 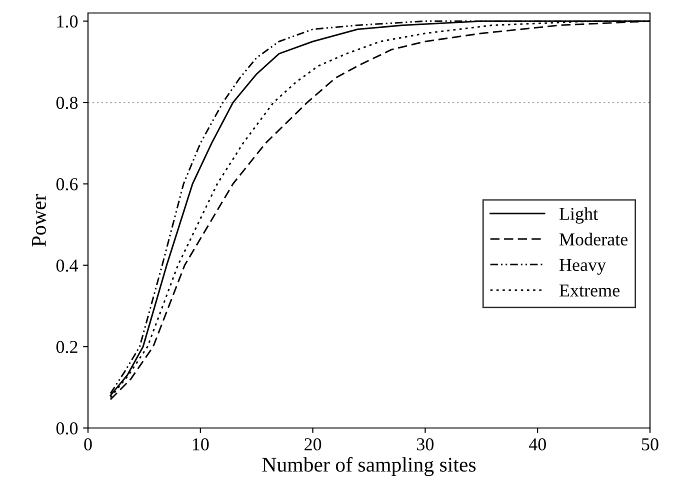 I want to click on y-tick-label: 0.8, so click(x=67, y=103).